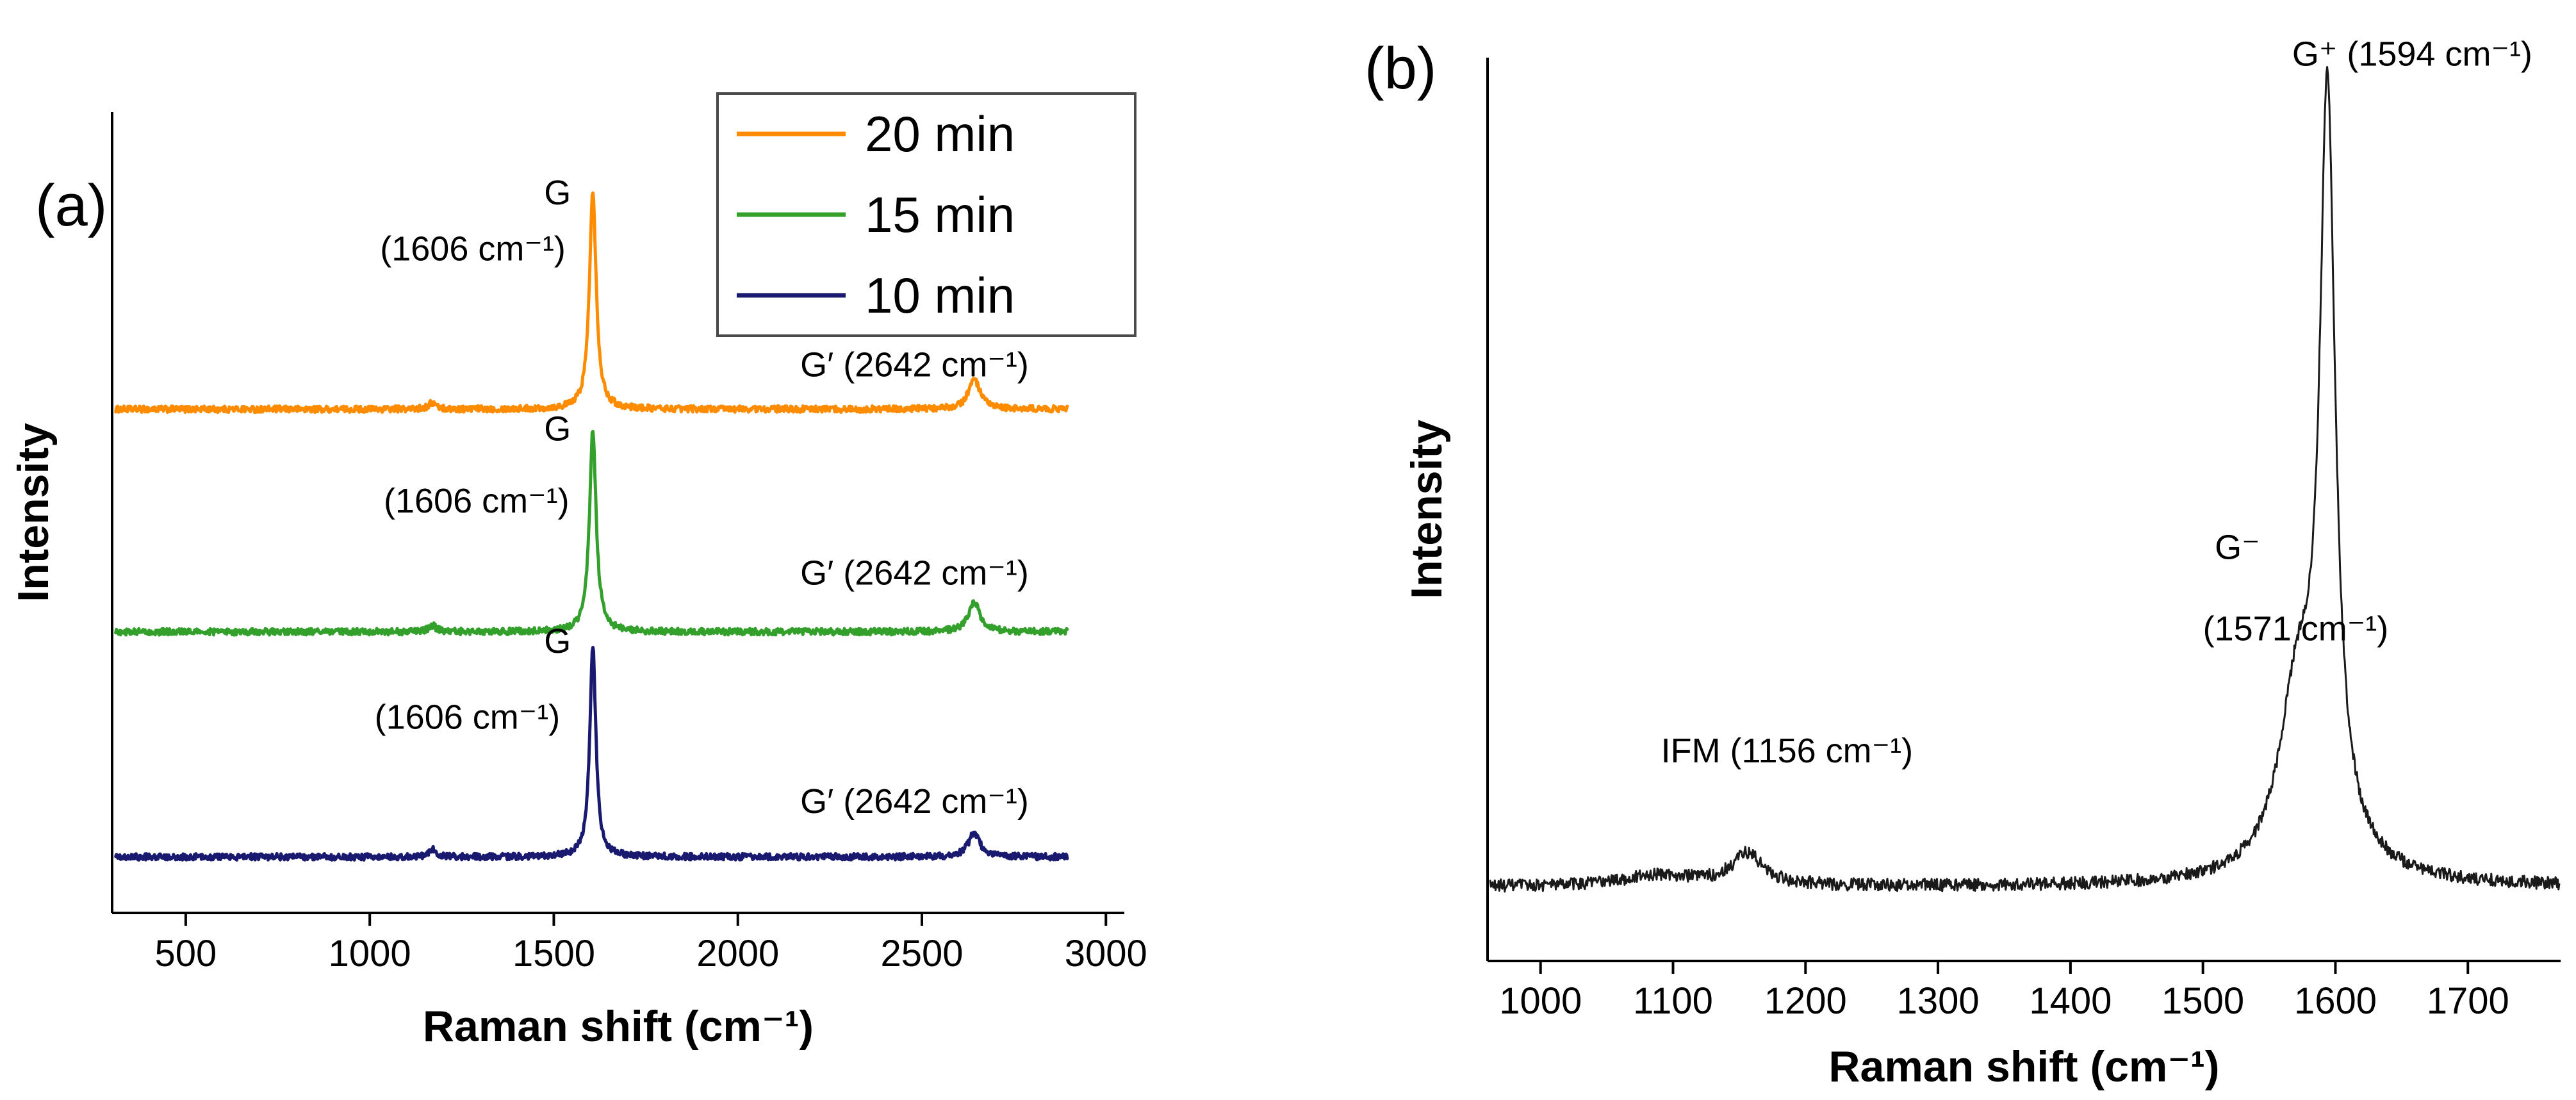 This screenshot has height=1100, width=2576. What do you see at coordinates (592, 754) in the screenshot?
I see `series-10-min` at bounding box center [592, 754].